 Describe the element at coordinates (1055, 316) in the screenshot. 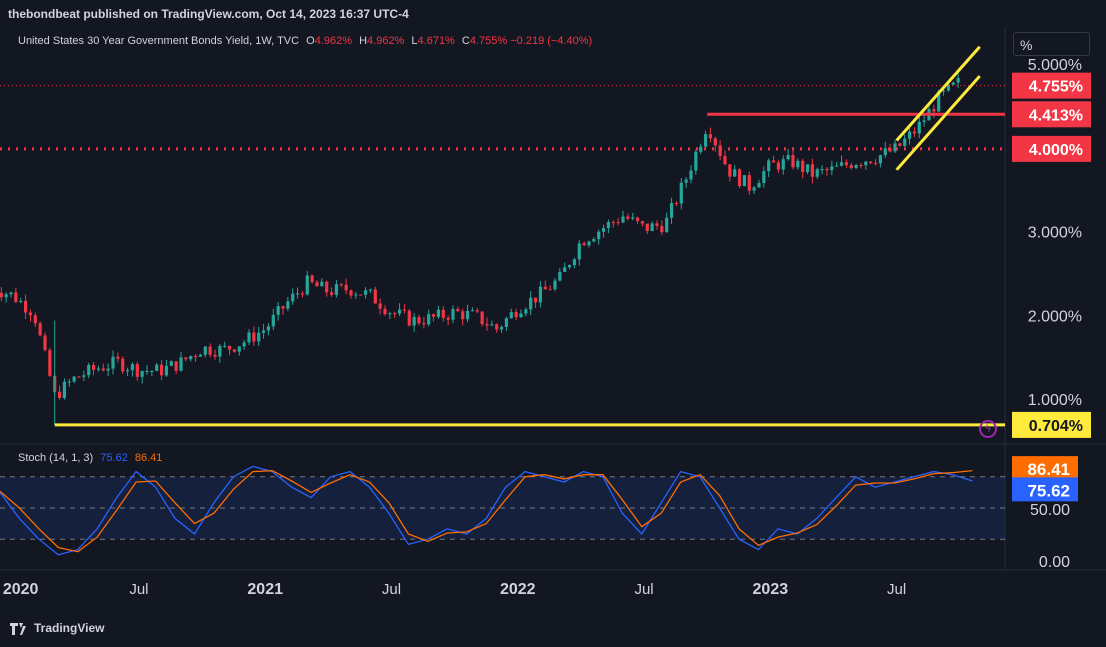

I see `y-tick-label: 2.000%` at that location.